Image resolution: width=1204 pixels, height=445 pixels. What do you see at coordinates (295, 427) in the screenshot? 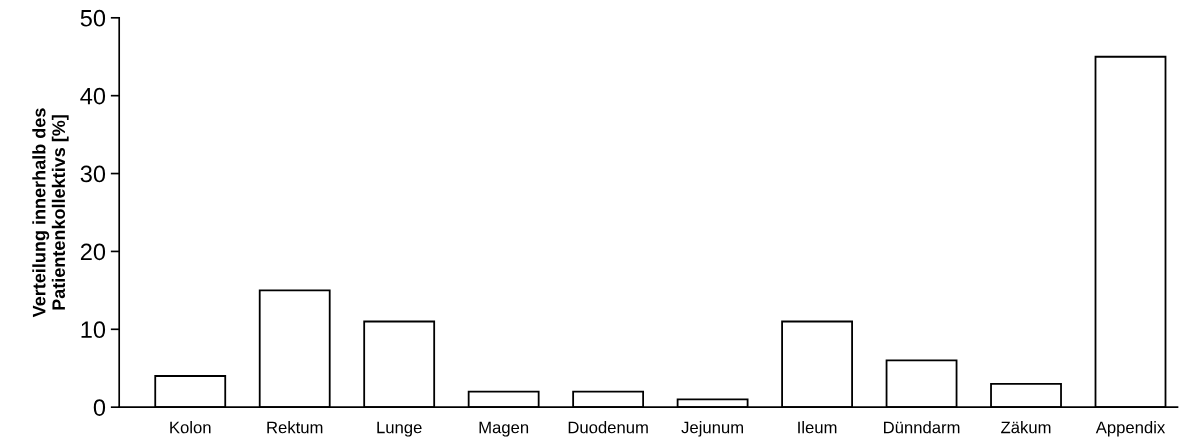
I see `x-tick-label: Rektum` at bounding box center [295, 427].